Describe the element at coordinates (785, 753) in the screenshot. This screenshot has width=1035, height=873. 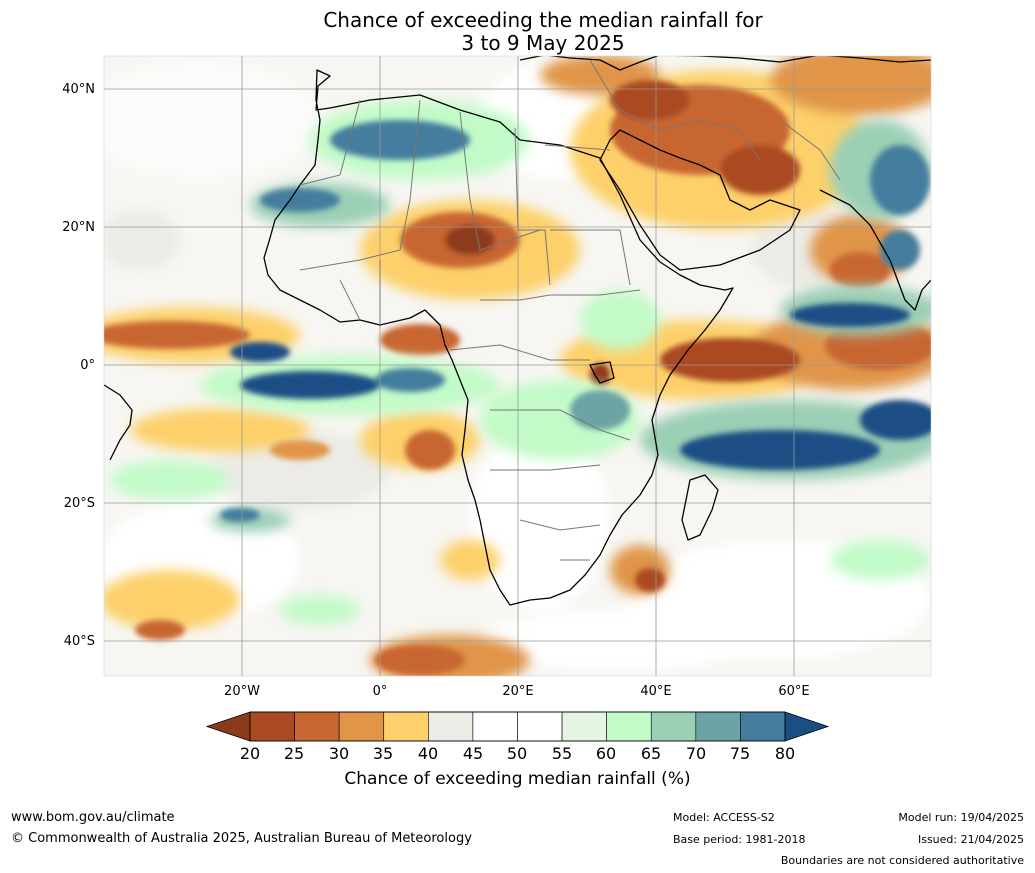
I see `colorbar-tick: 80` at that location.